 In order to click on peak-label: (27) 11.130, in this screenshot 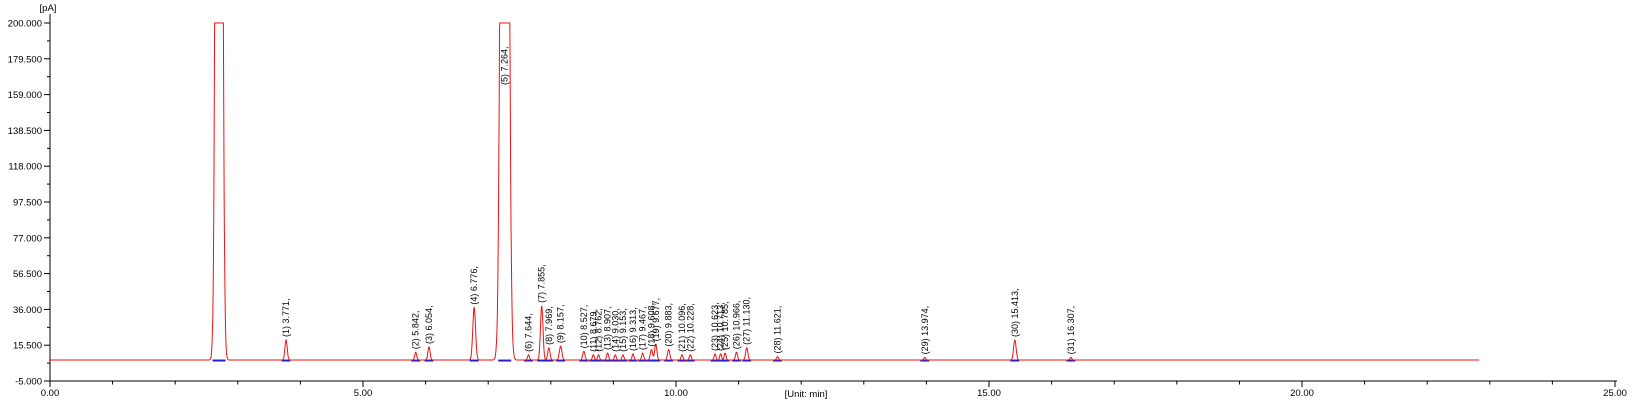, I will do `click(747, 321)`.